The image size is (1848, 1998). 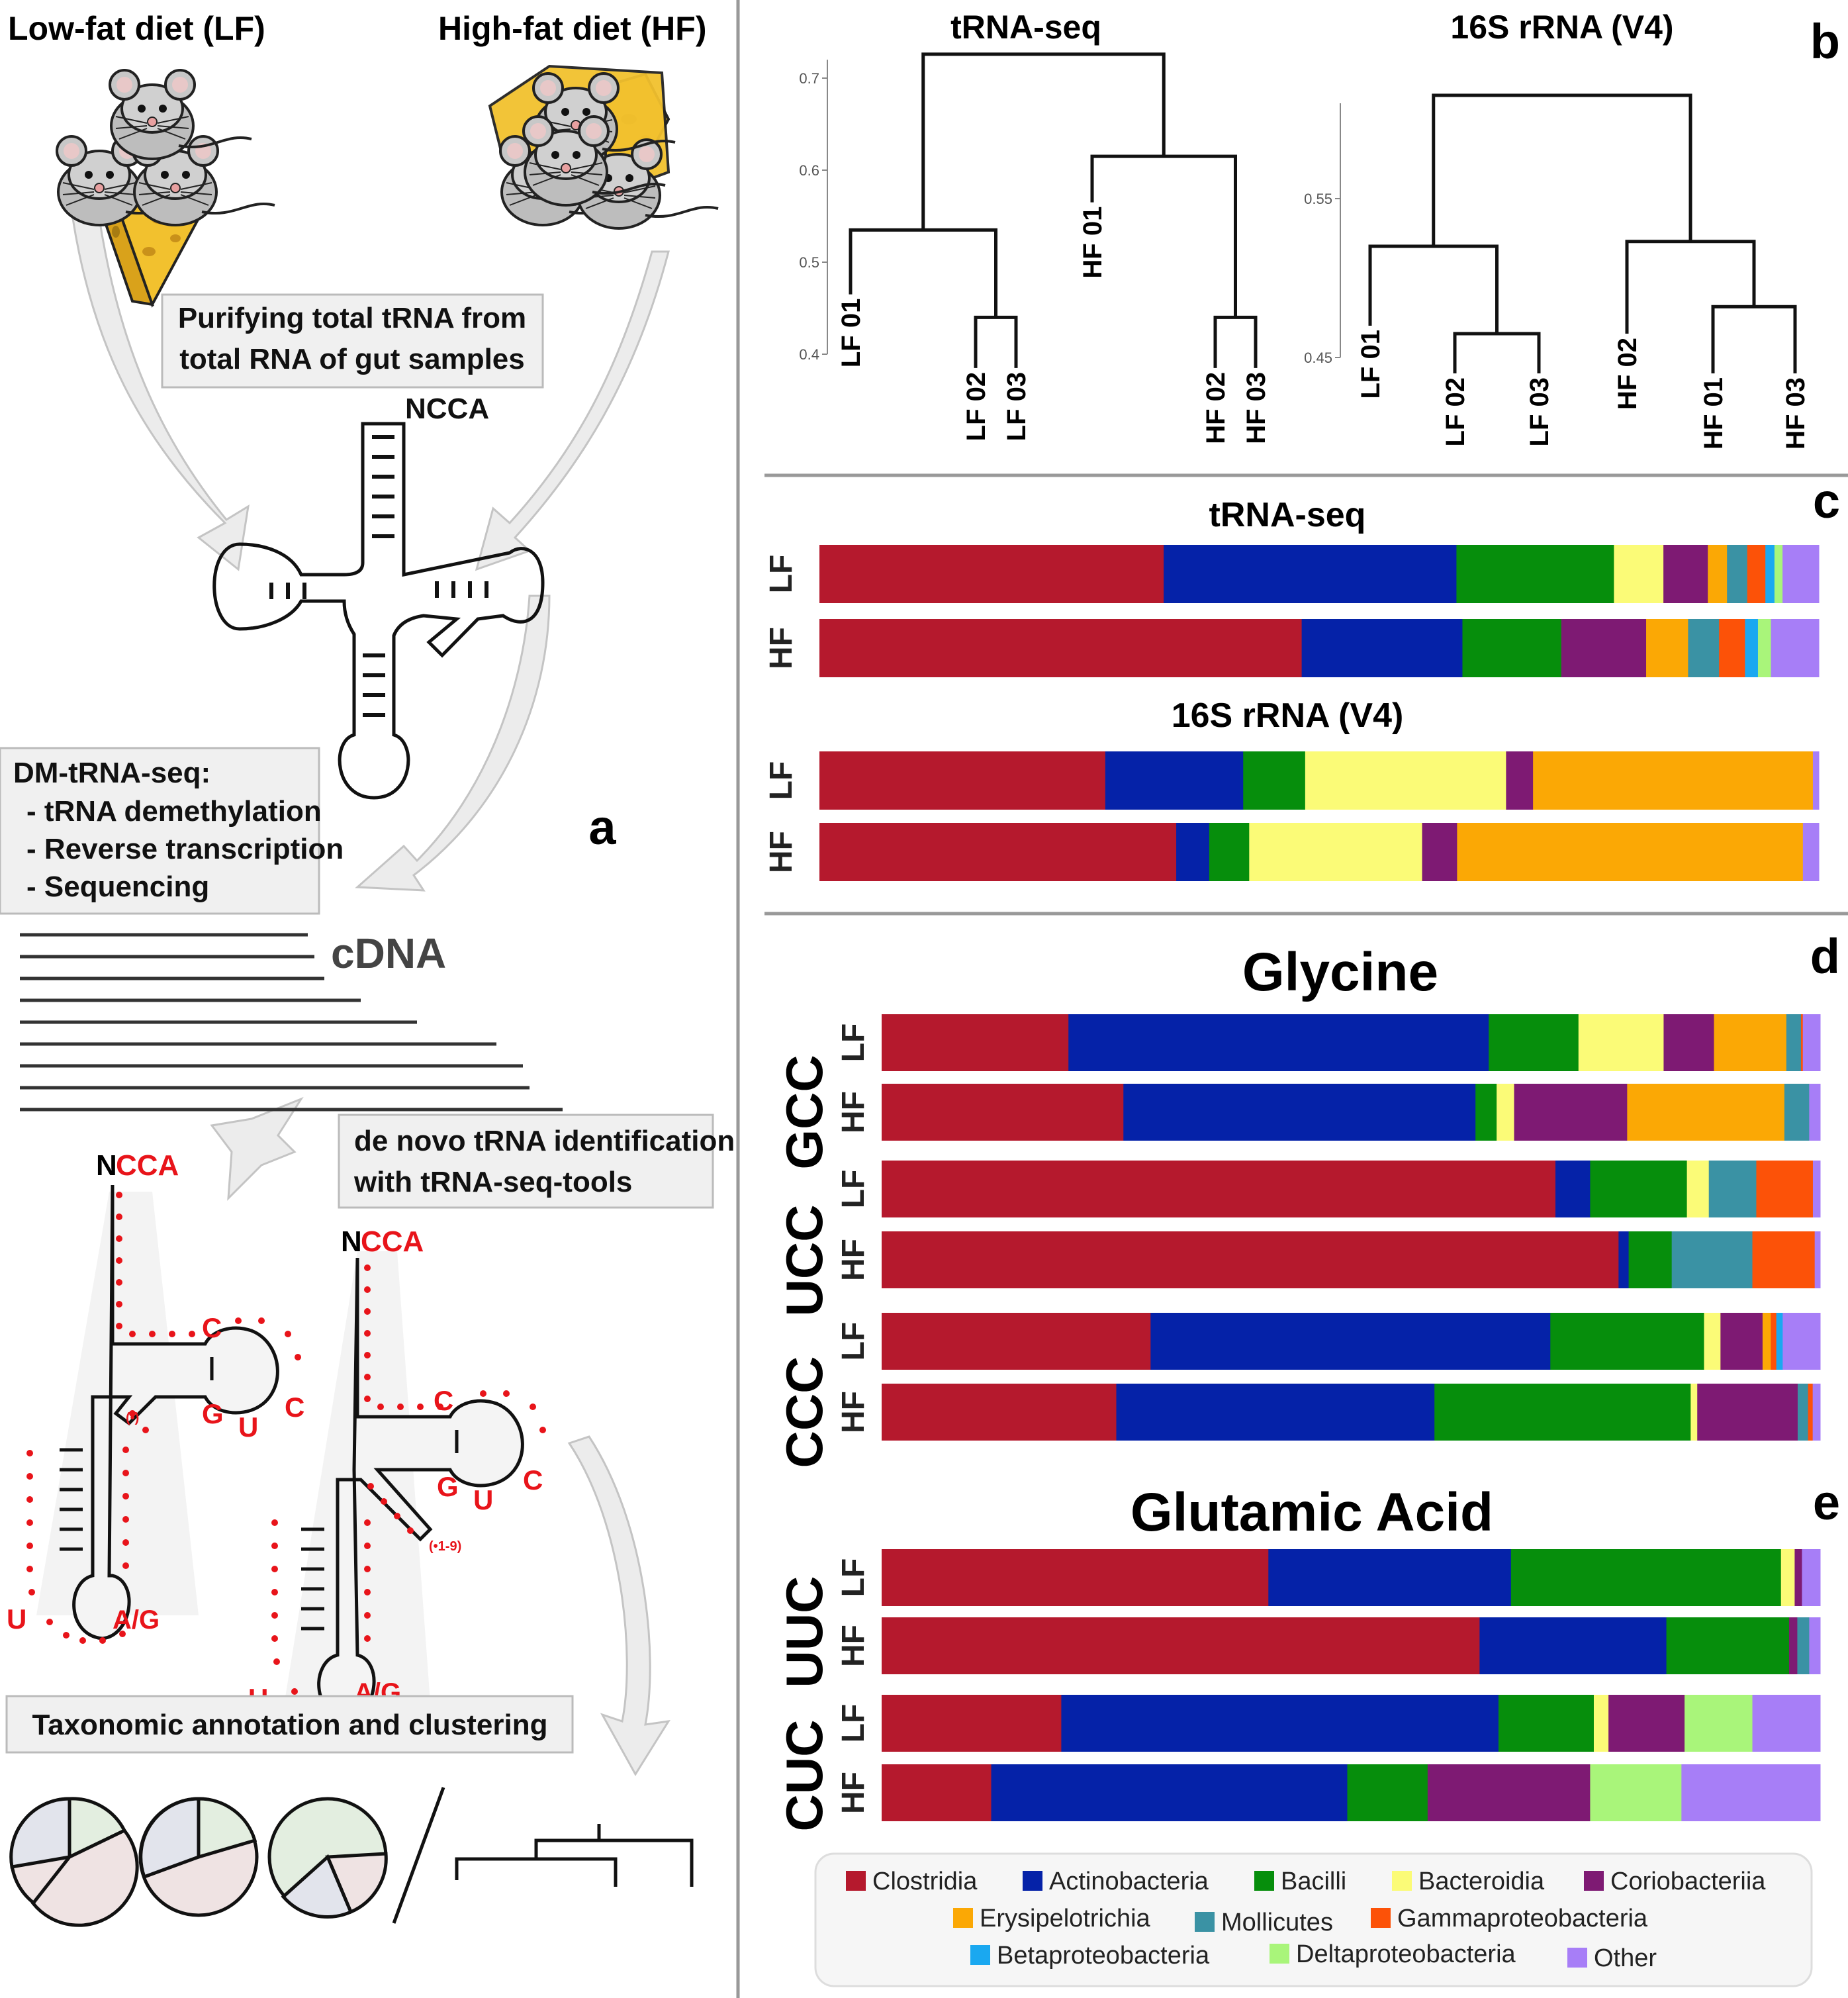 I want to click on legend-label: Deltaproteobacteria, so click(x=1406, y=1954).